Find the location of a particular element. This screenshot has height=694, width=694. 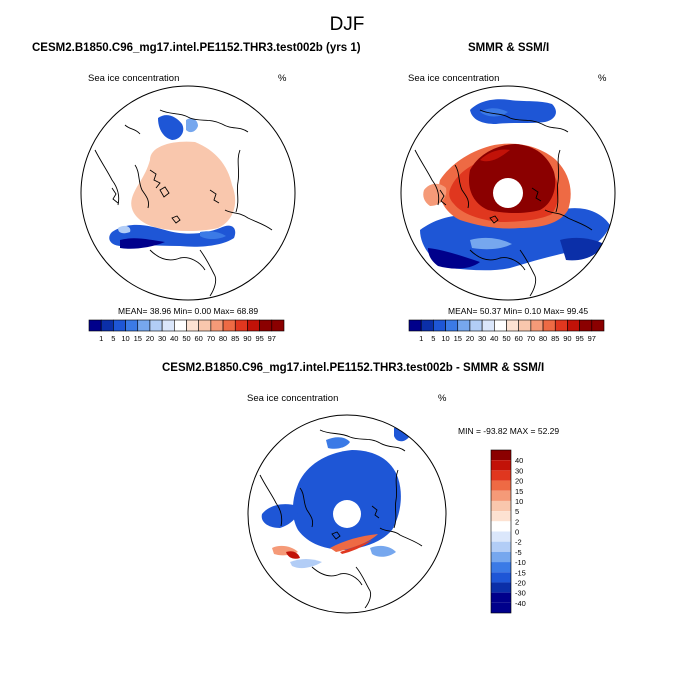

panel-model-right-label: % is located at coordinates (282, 78).